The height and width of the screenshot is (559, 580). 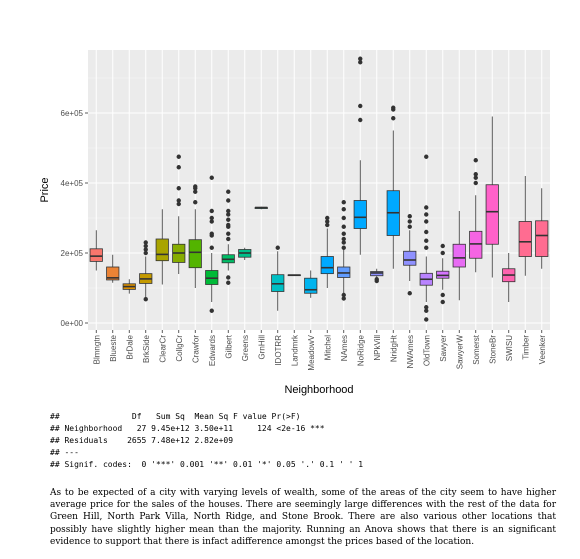 I want to click on y-tick-label: 4e+05, so click(x=72, y=183).